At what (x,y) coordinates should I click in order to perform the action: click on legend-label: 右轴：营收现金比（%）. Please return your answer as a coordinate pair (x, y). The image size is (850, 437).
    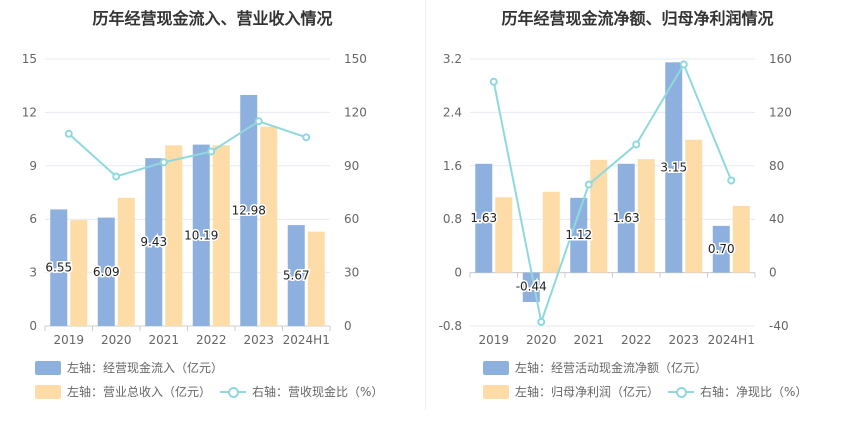
    Looking at the image, I should click on (318, 392).